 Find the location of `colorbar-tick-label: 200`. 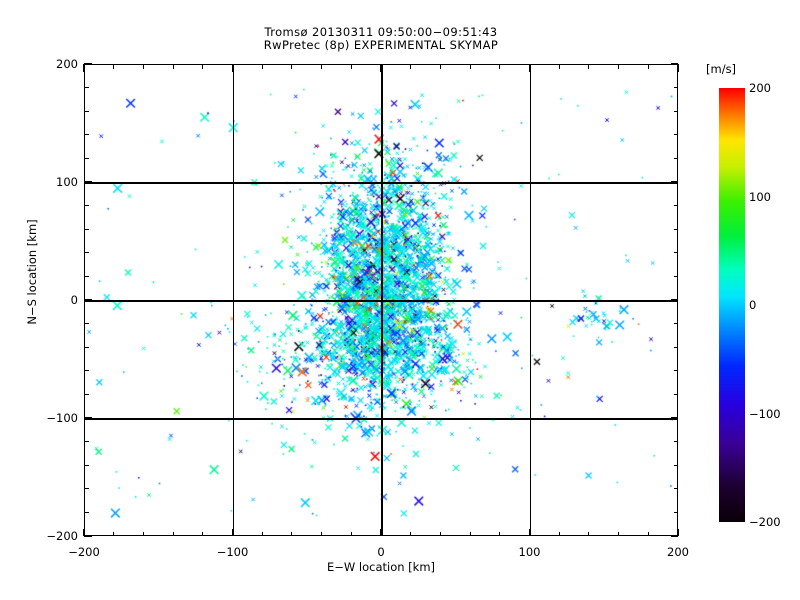

colorbar-tick-label: 200 is located at coordinates (760, 88).